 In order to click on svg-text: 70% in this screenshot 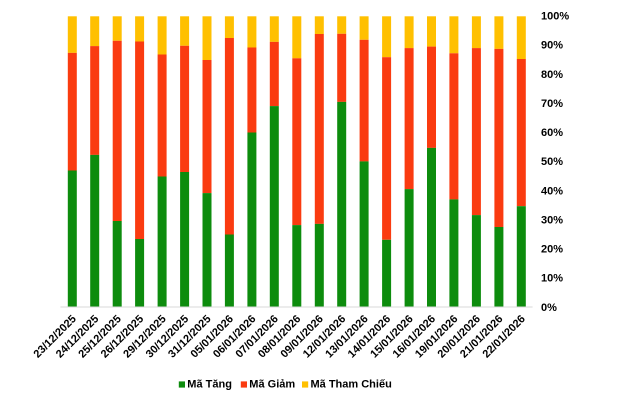, I will do `click(552, 104)`.